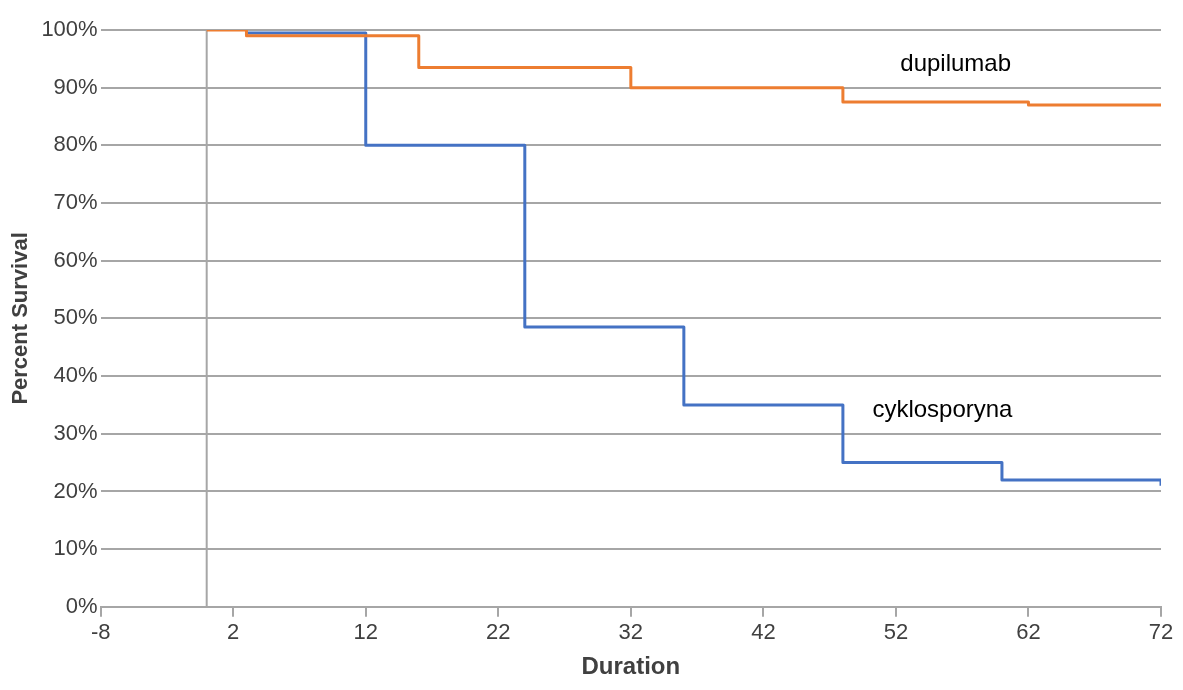 Image resolution: width=1183 pixels, height=690 pixels. What do you see at coordinates (956, 62) in the screenshot?
I see `series-label: dupilumab` at bounding box center [956, 62].